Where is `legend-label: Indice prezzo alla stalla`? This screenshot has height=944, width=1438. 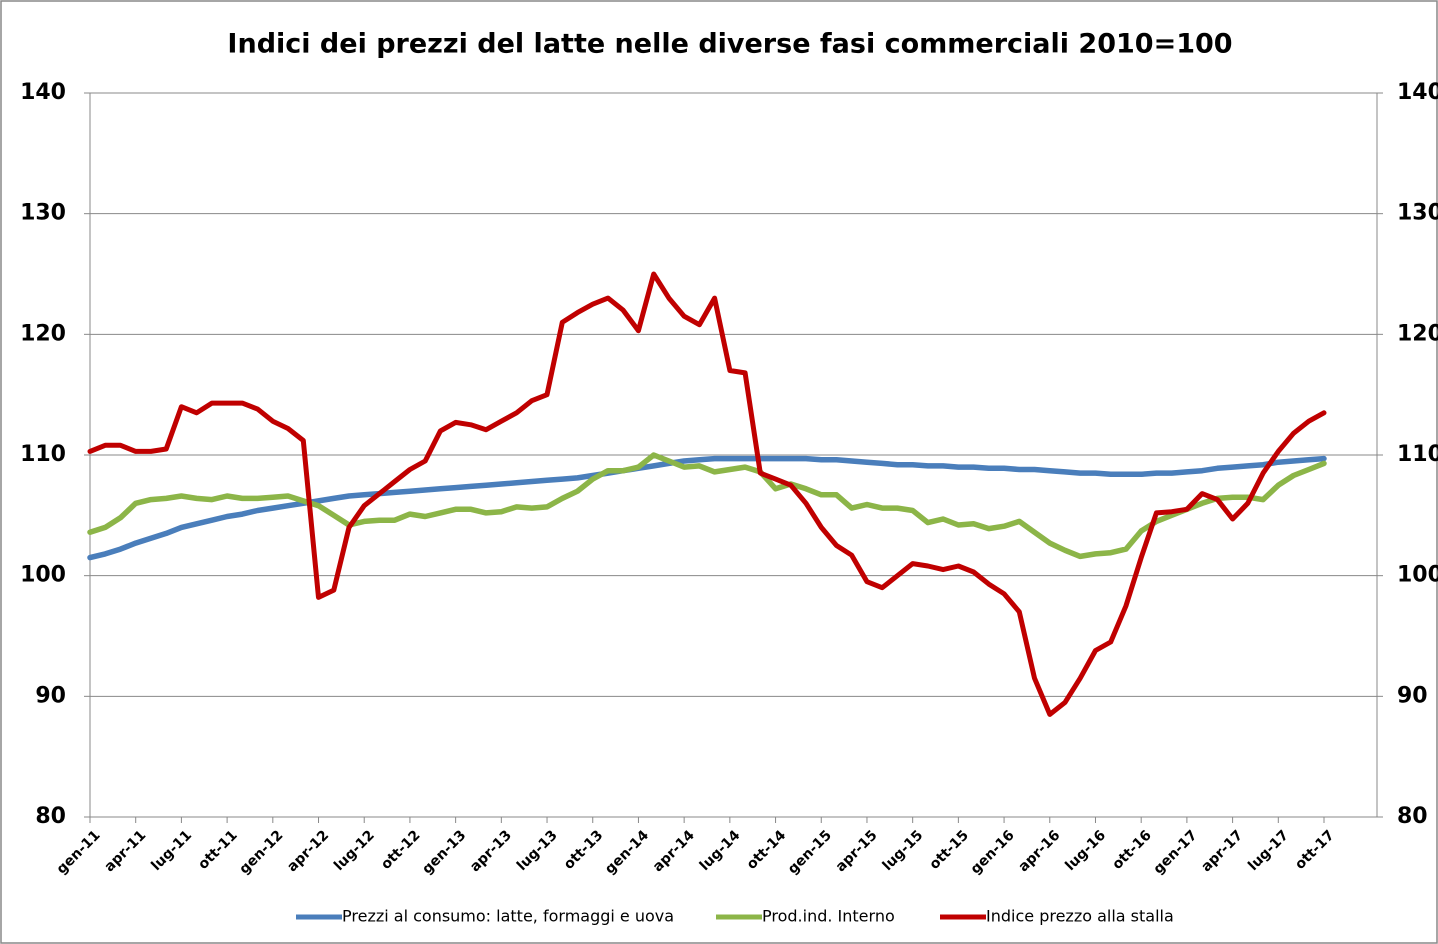
legend-label: Indice prezzo alla stalla is located at coordinates (1080, 916).